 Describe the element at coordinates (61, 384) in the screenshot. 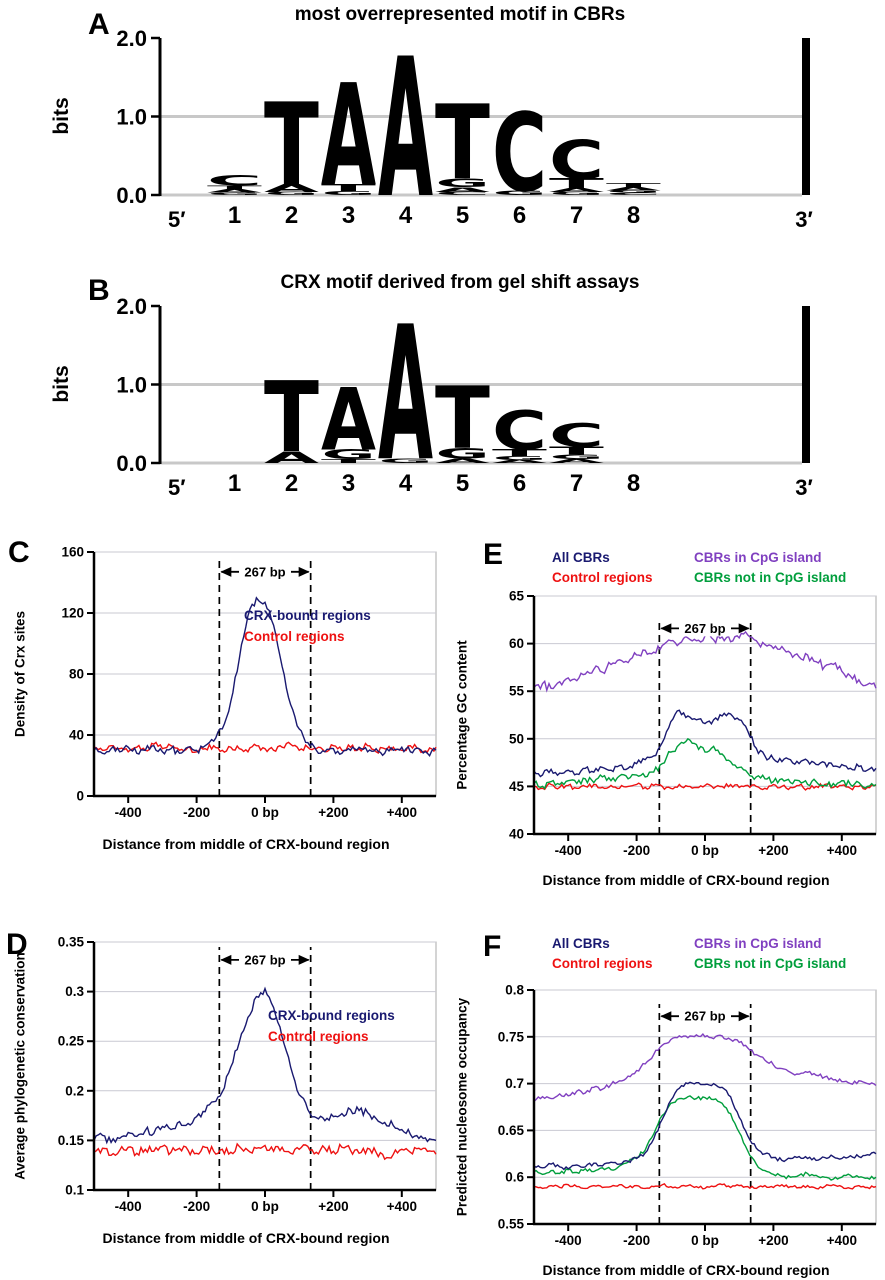

I see `panel-b-y-axis-label: bits` at that location.